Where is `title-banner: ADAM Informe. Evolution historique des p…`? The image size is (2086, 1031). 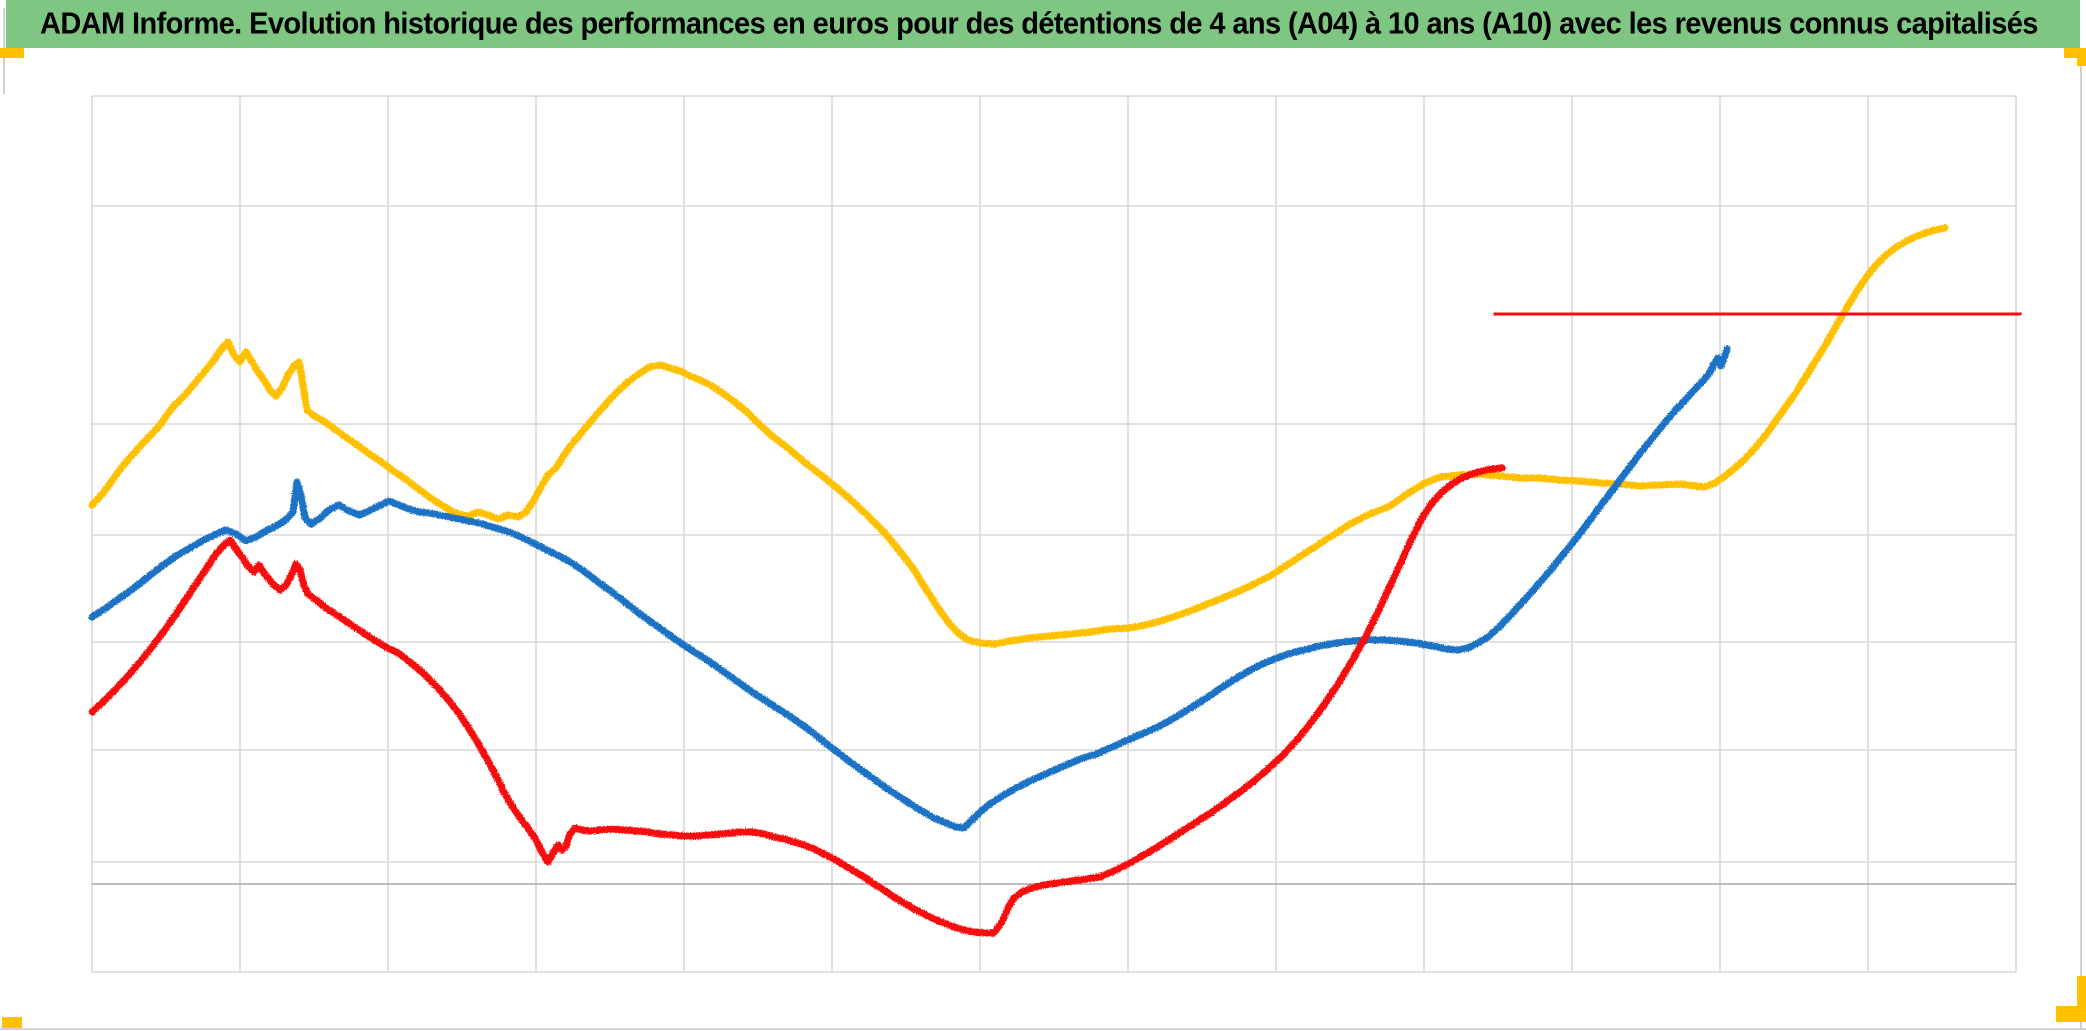
title-banner: ADAM Informe. Evolution historique des p… is located at coordinates (1043, 24).